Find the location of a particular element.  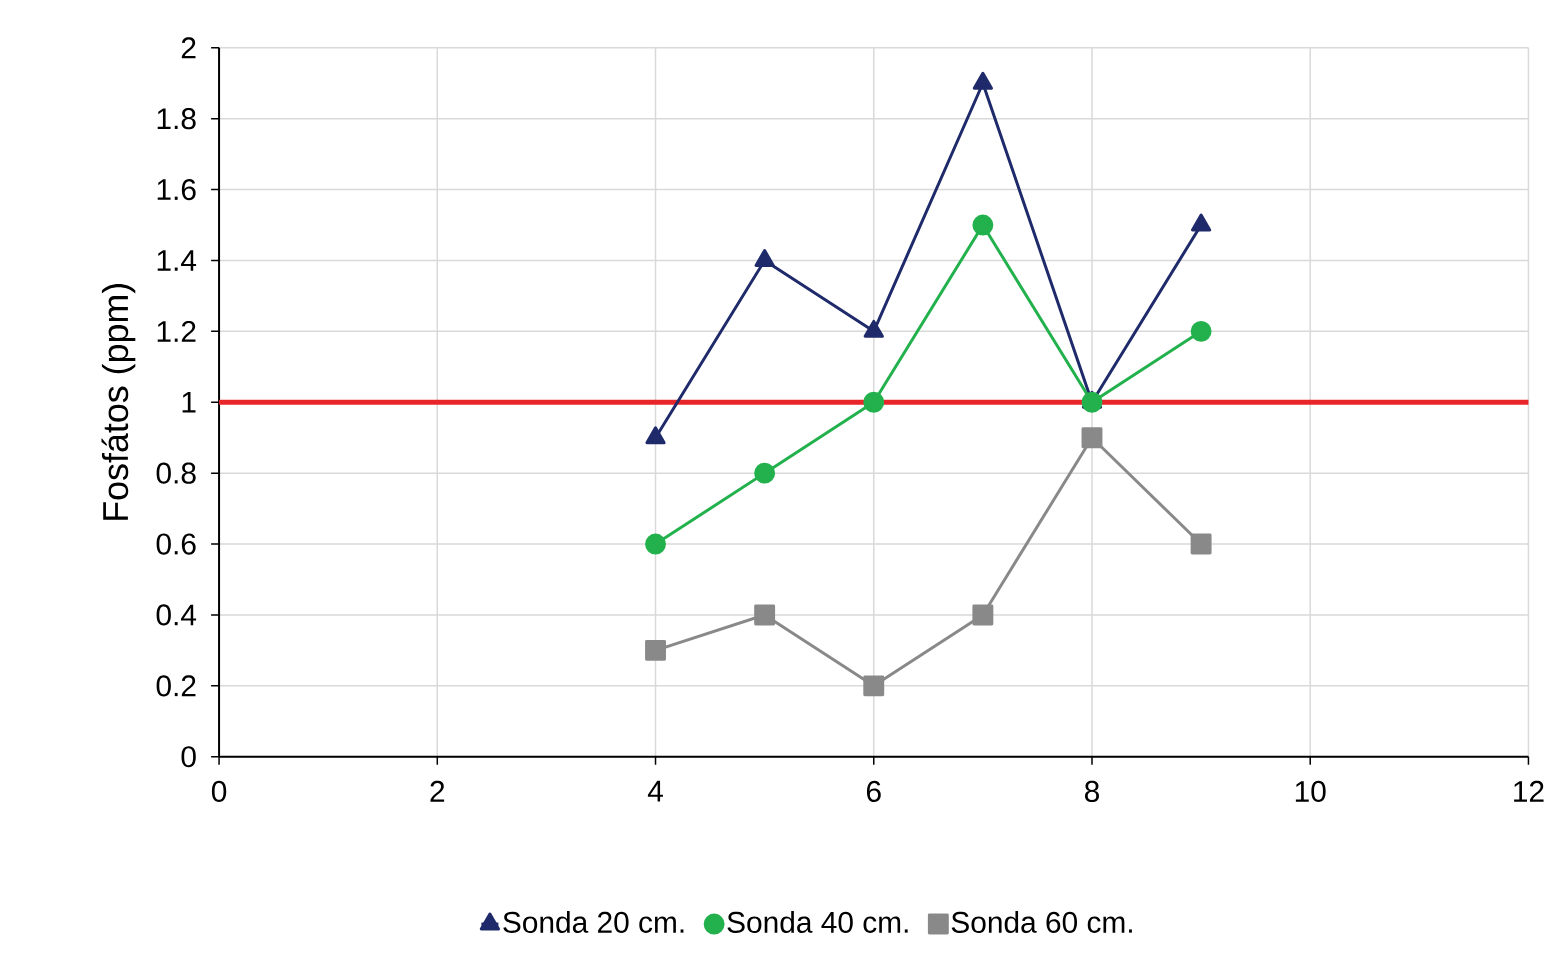

x-tick-label: 6 is located at coordinates (873, 791).